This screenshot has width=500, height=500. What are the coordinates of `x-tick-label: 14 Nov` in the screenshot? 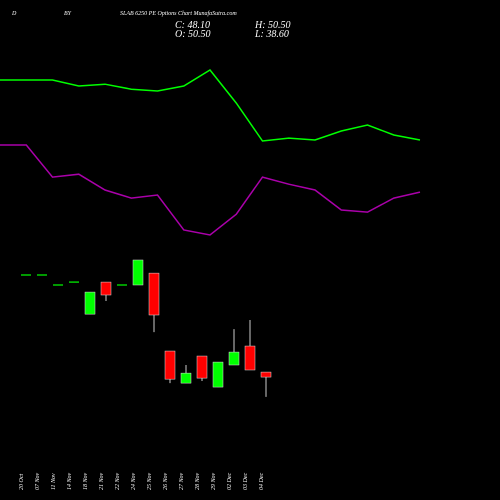 It's located at (69, 481).